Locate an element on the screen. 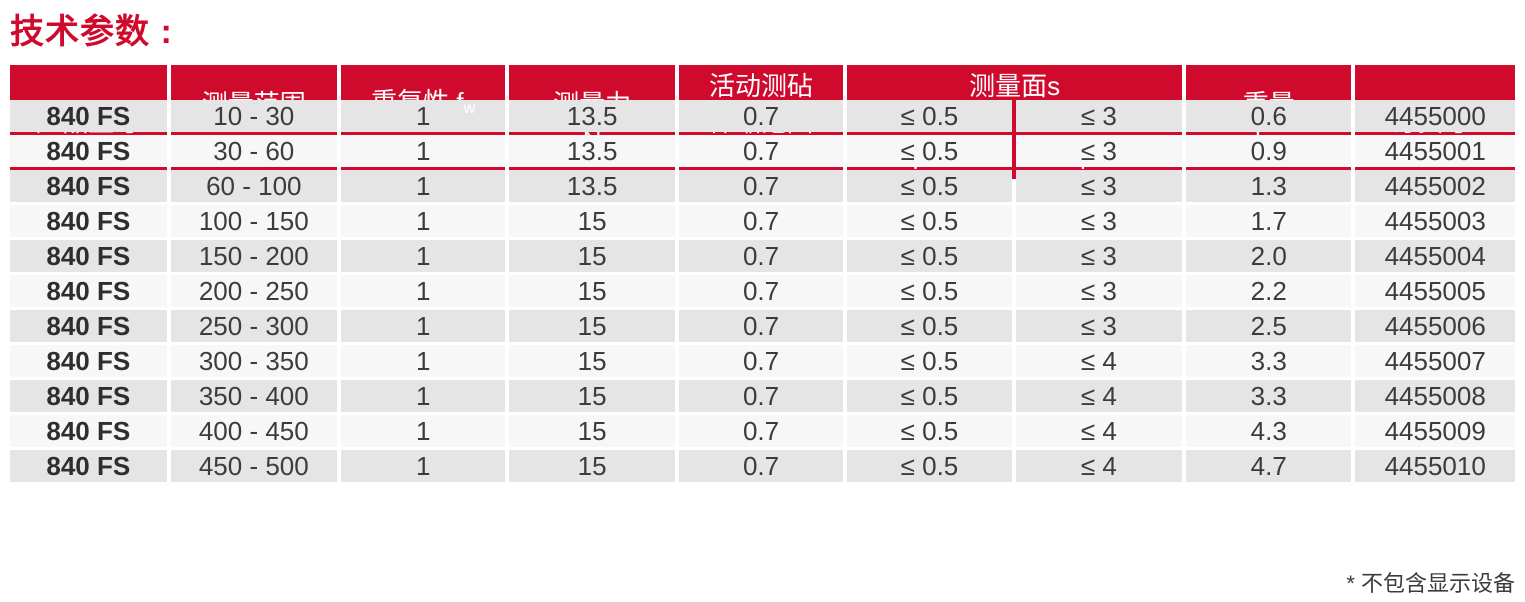 This screenshot has height=602, width=1525. data-cell: 450 - 500 is located at coordinates (253, 466).